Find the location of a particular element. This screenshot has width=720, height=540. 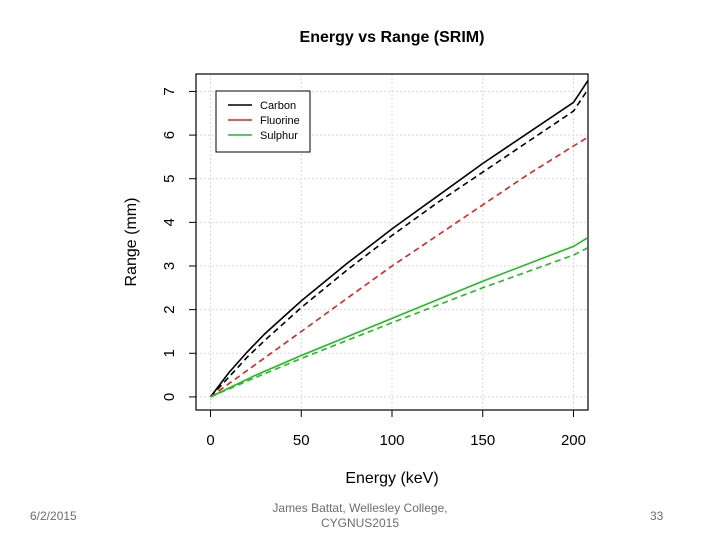

footer-author-line1: James Battat, Wellesley College, is located at coordinates (360, 508).